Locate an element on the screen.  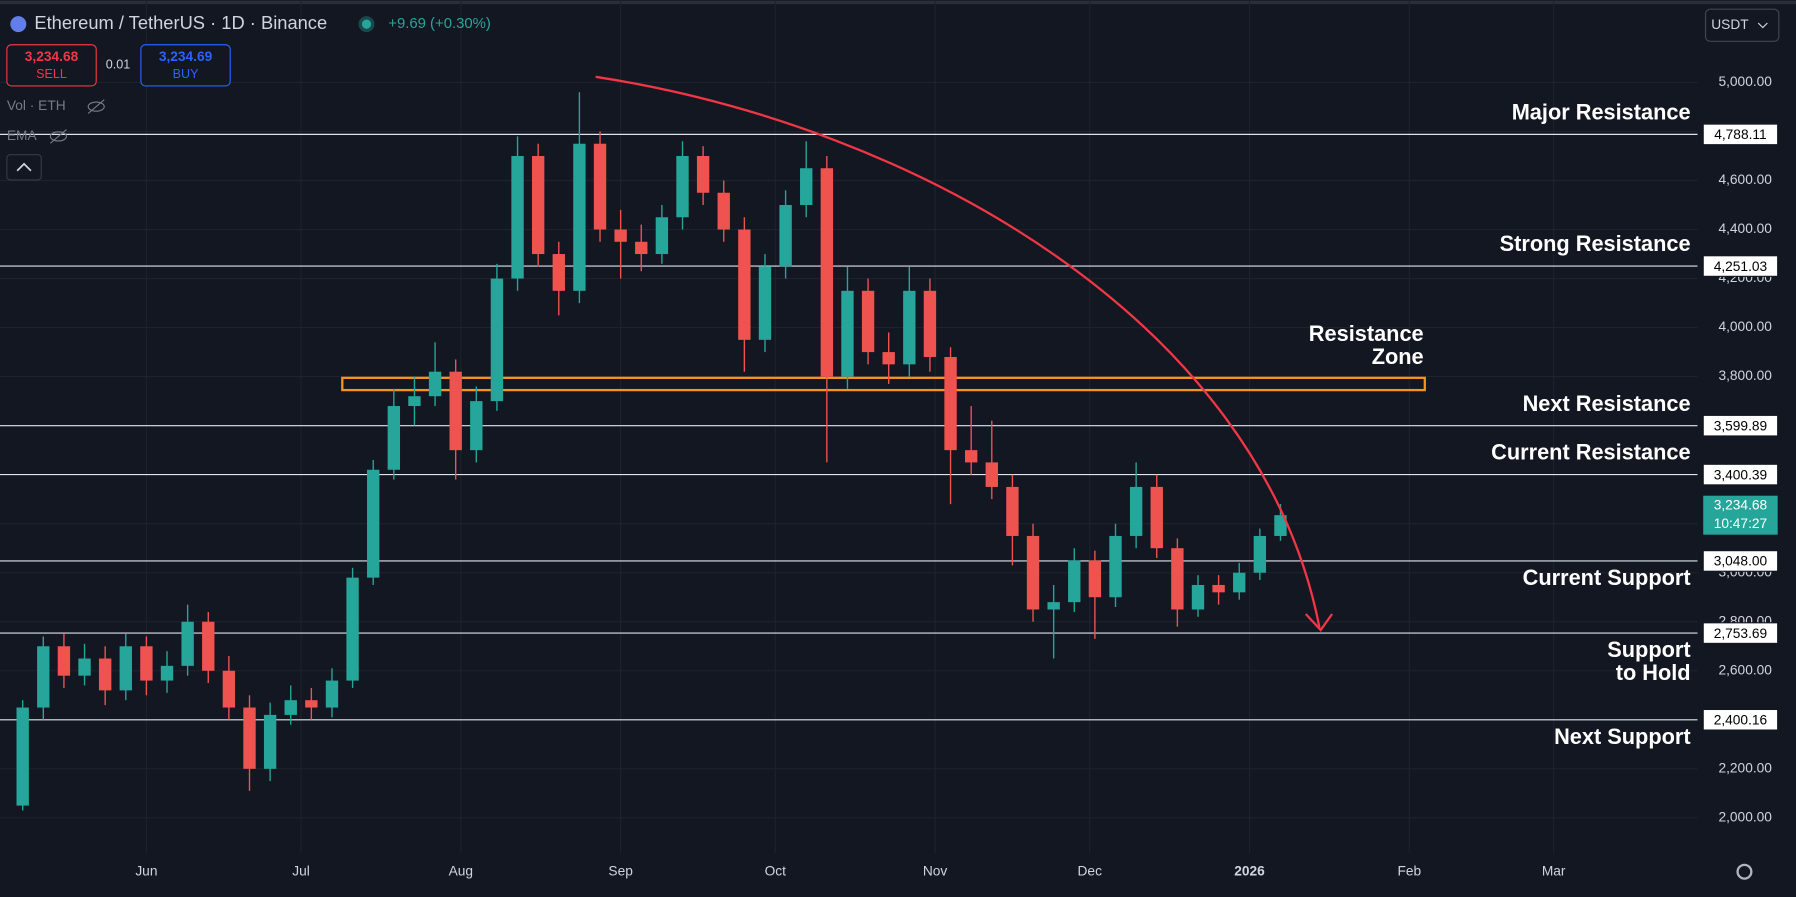
symbol-title: Ethereum / TetherUS · 1D · Binance is located at coordinates (180, 22).